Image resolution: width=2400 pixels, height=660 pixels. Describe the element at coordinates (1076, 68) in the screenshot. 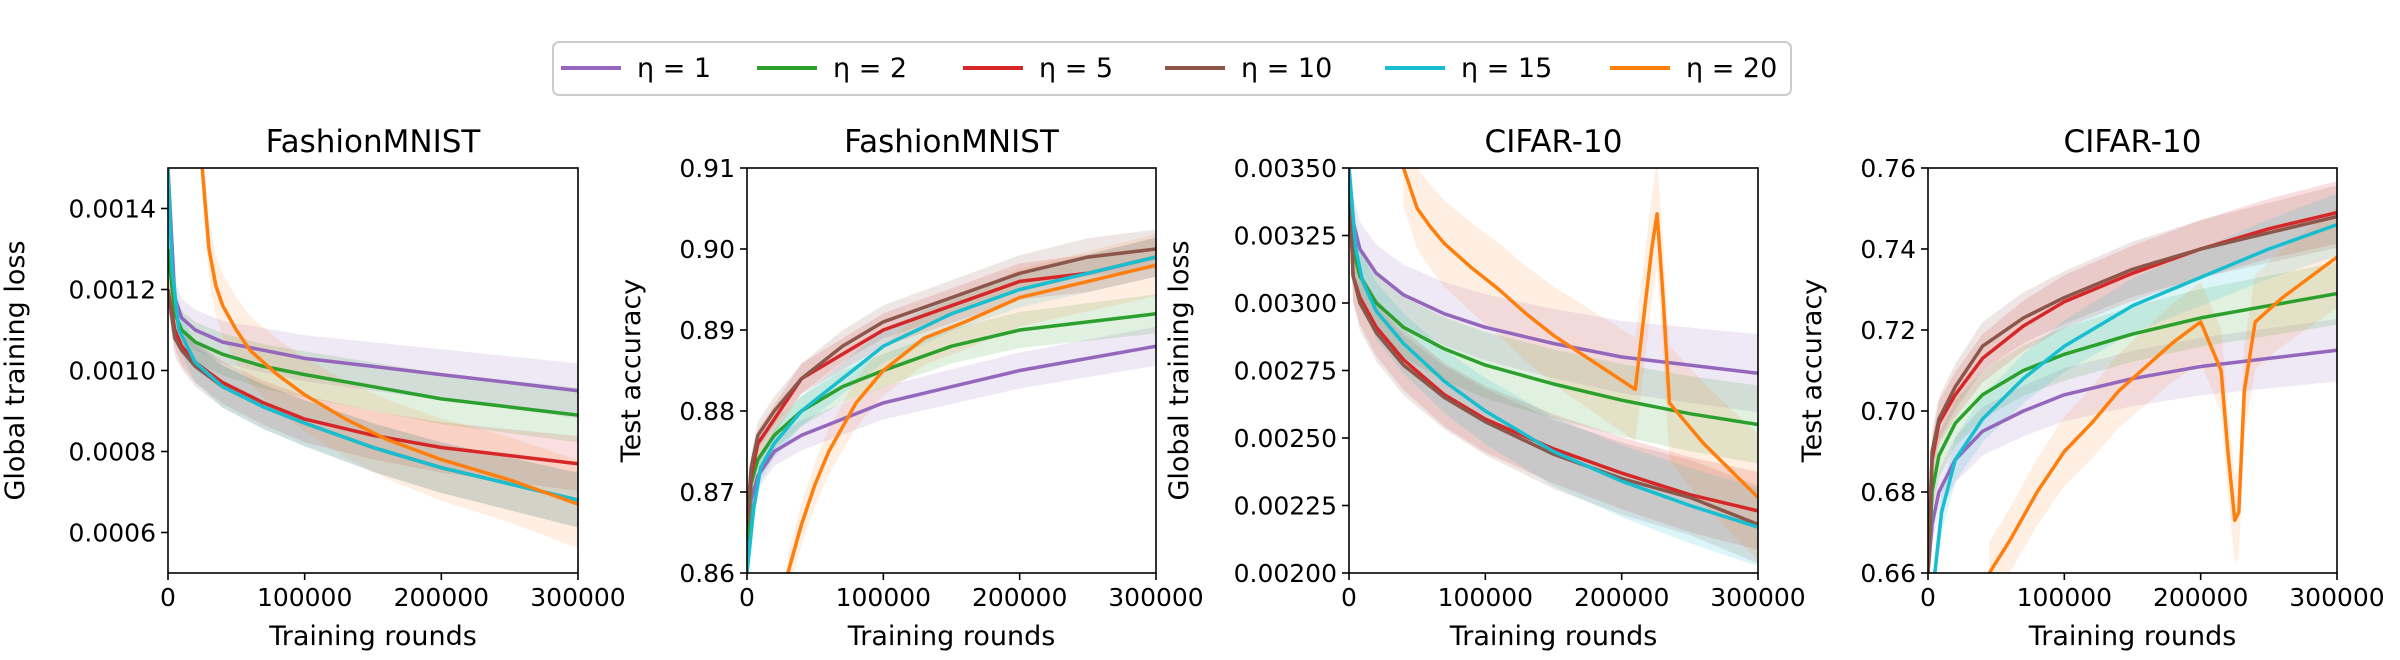

I see `legend-label-3: η = 5` at that location.